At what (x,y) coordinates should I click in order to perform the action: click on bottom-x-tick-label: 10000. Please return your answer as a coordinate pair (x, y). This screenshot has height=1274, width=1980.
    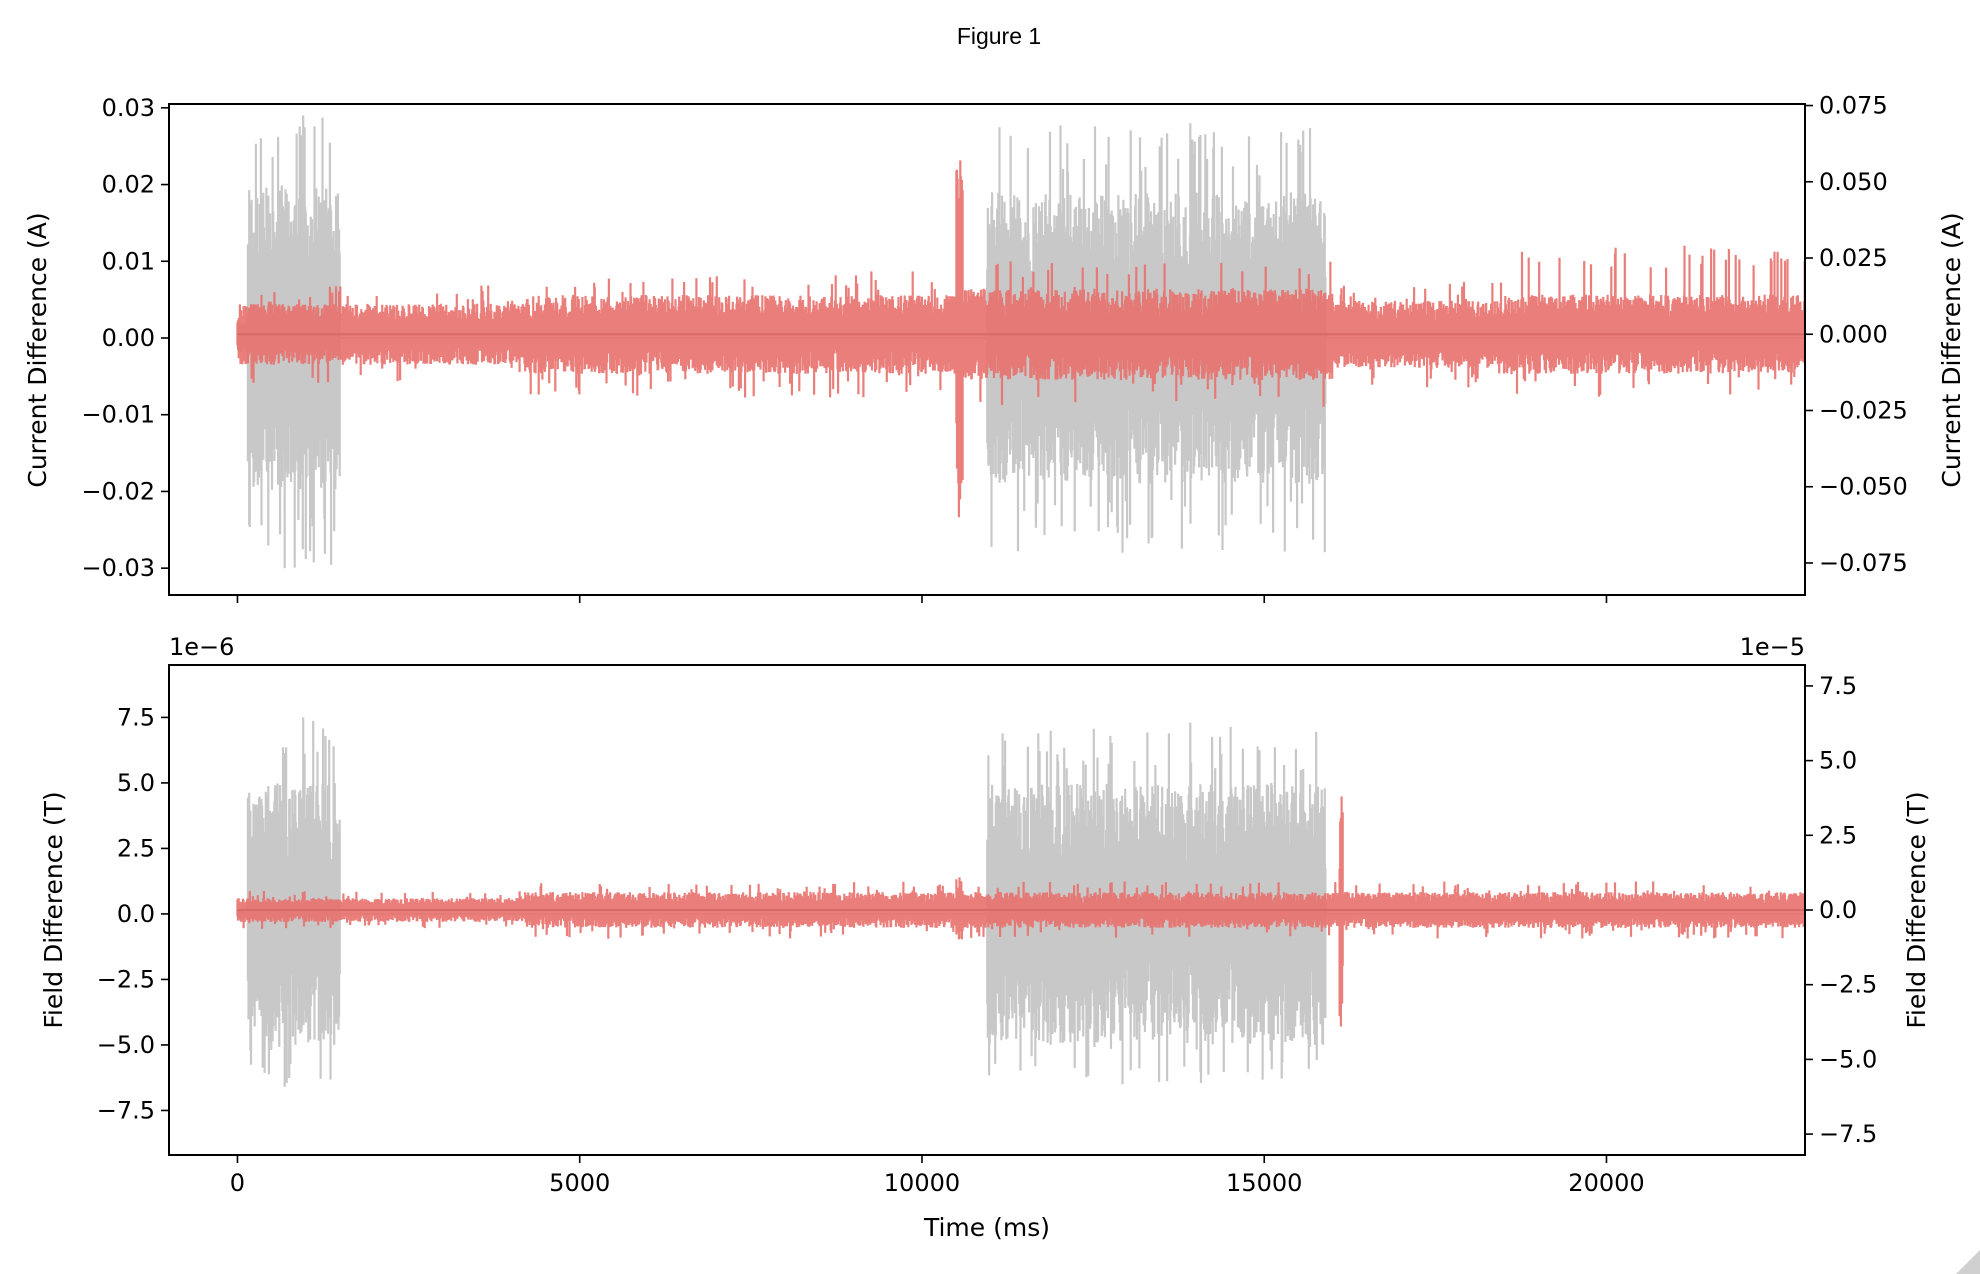
    Looking at the image, I should click on (922, 1183).